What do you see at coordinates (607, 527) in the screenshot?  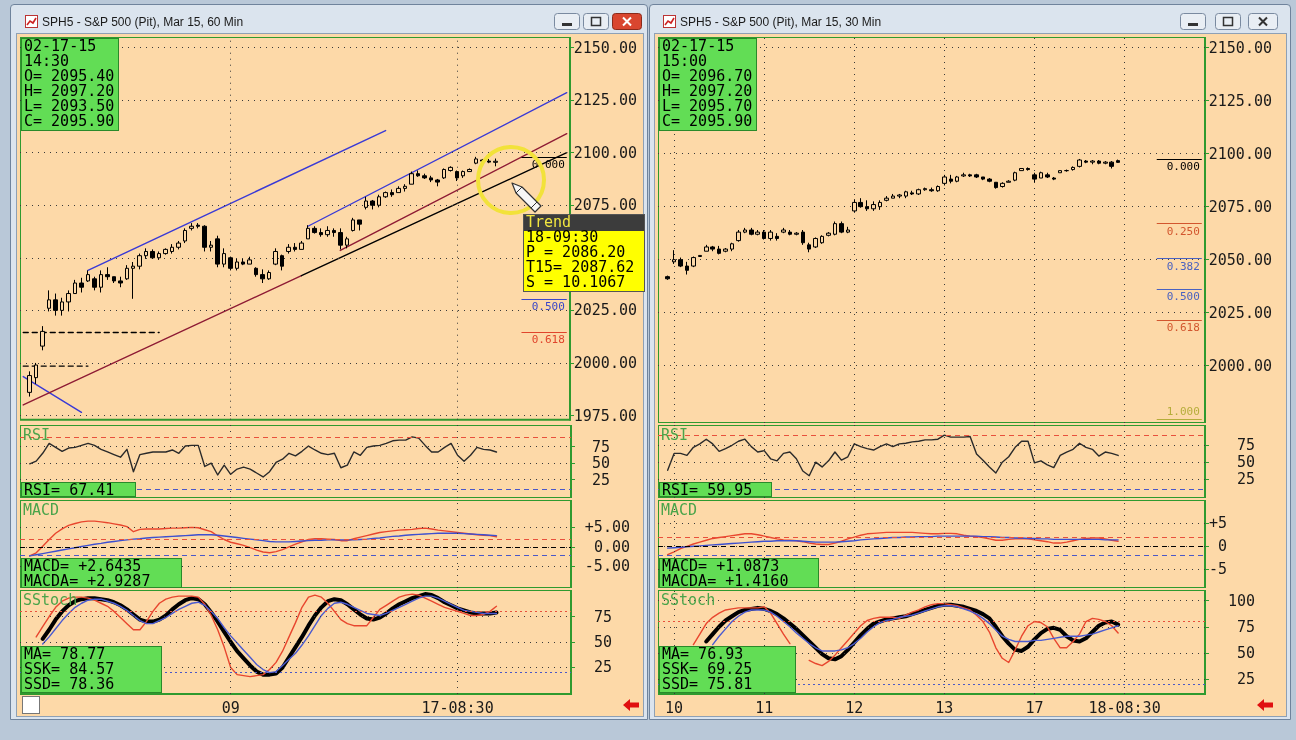 I see `y-tick-label: +5.00` at bounding box center [607, 527].